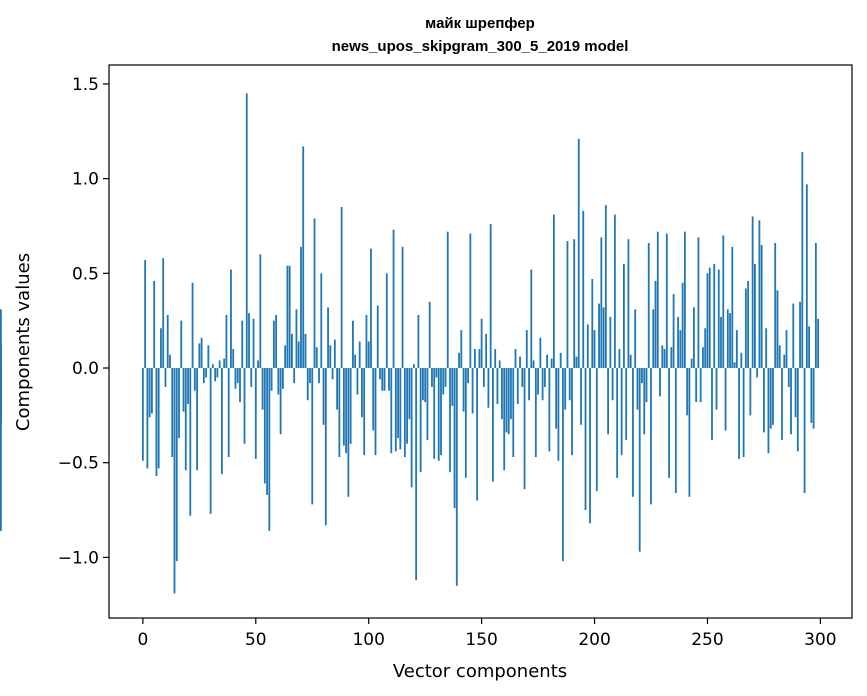  What do you see at coordinates (78, 558) in the screenshot?
I see `y-tick-label: −1.0` at bounding box center [78, 558].